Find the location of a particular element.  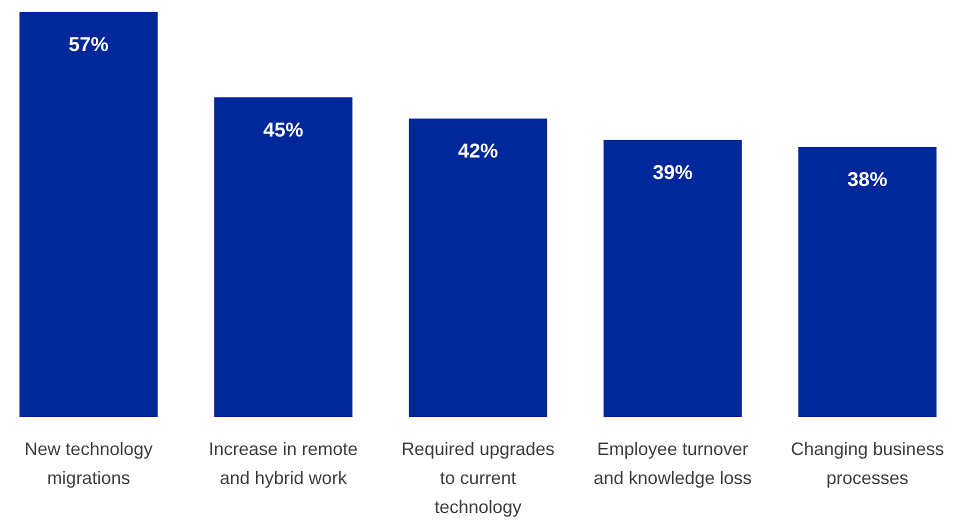

data-label: 39% is located at coordinates (672, 173).